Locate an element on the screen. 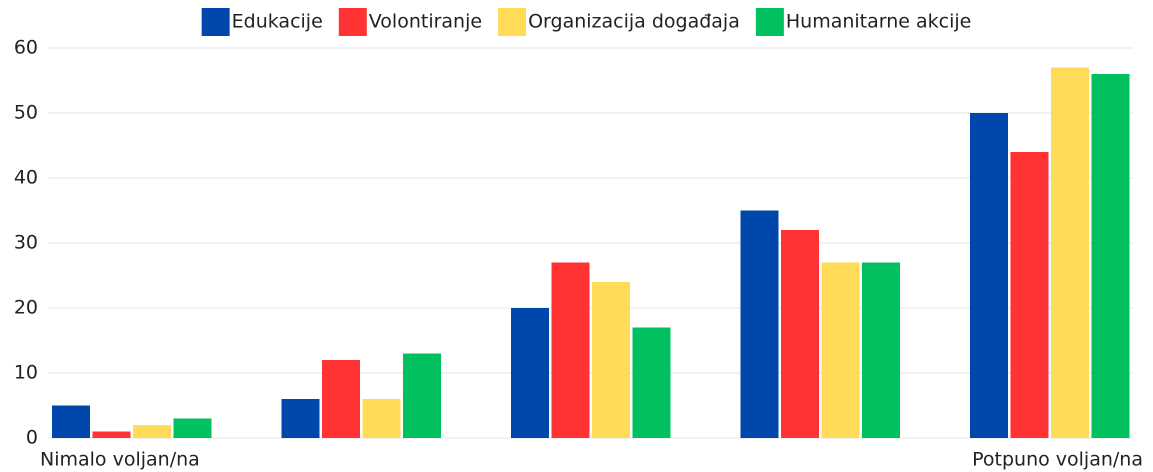  x-tick-label: Nimalo voljan/na is located at coordinates (120, 460).